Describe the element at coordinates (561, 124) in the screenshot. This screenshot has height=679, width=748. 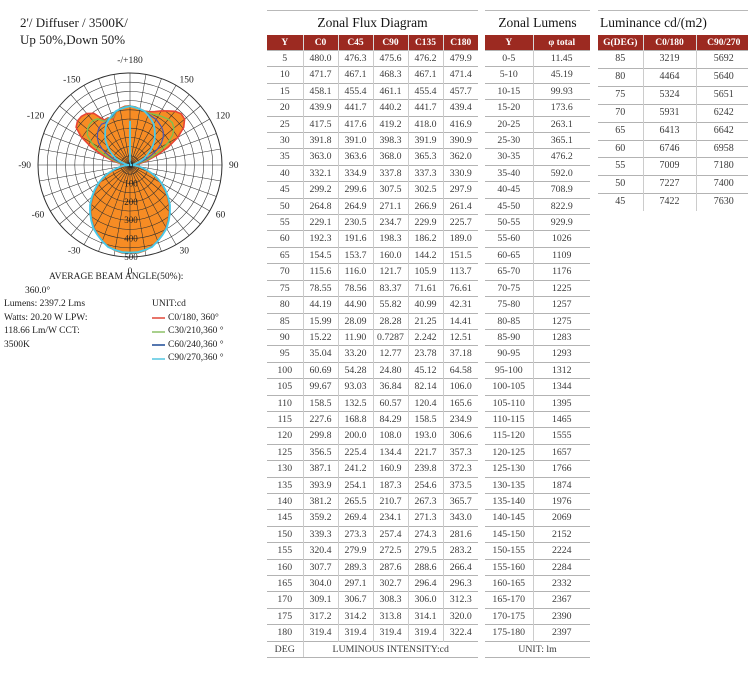
I see `table-cell: 263.1` at that location.